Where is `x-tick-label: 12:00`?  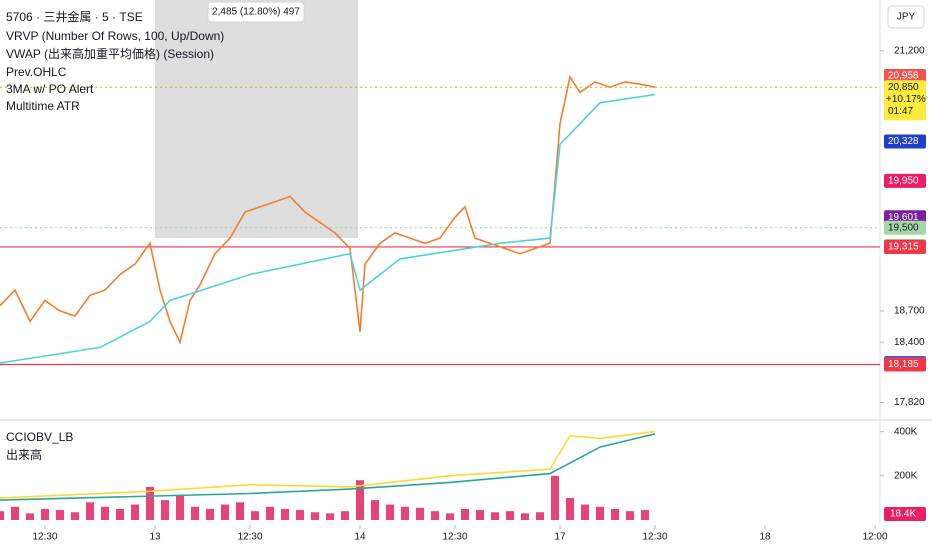 x-tick-label: 12:00 is located at coordinates (874, 537).